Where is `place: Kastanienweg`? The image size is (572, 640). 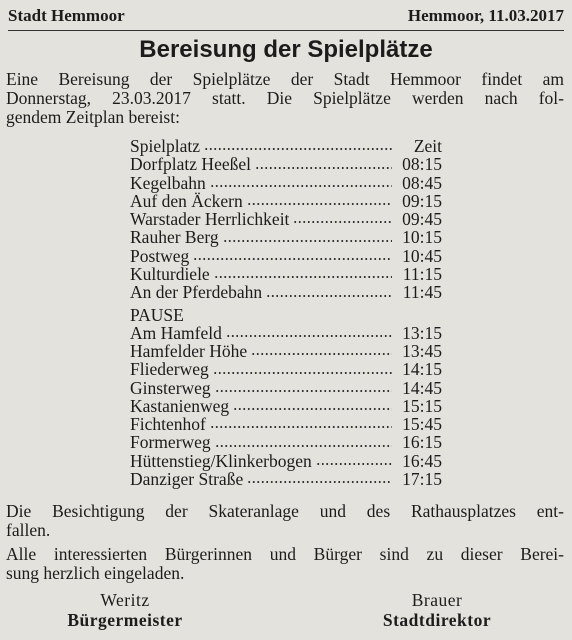
place: Kastanienweg is located at coordinates (180, 405).